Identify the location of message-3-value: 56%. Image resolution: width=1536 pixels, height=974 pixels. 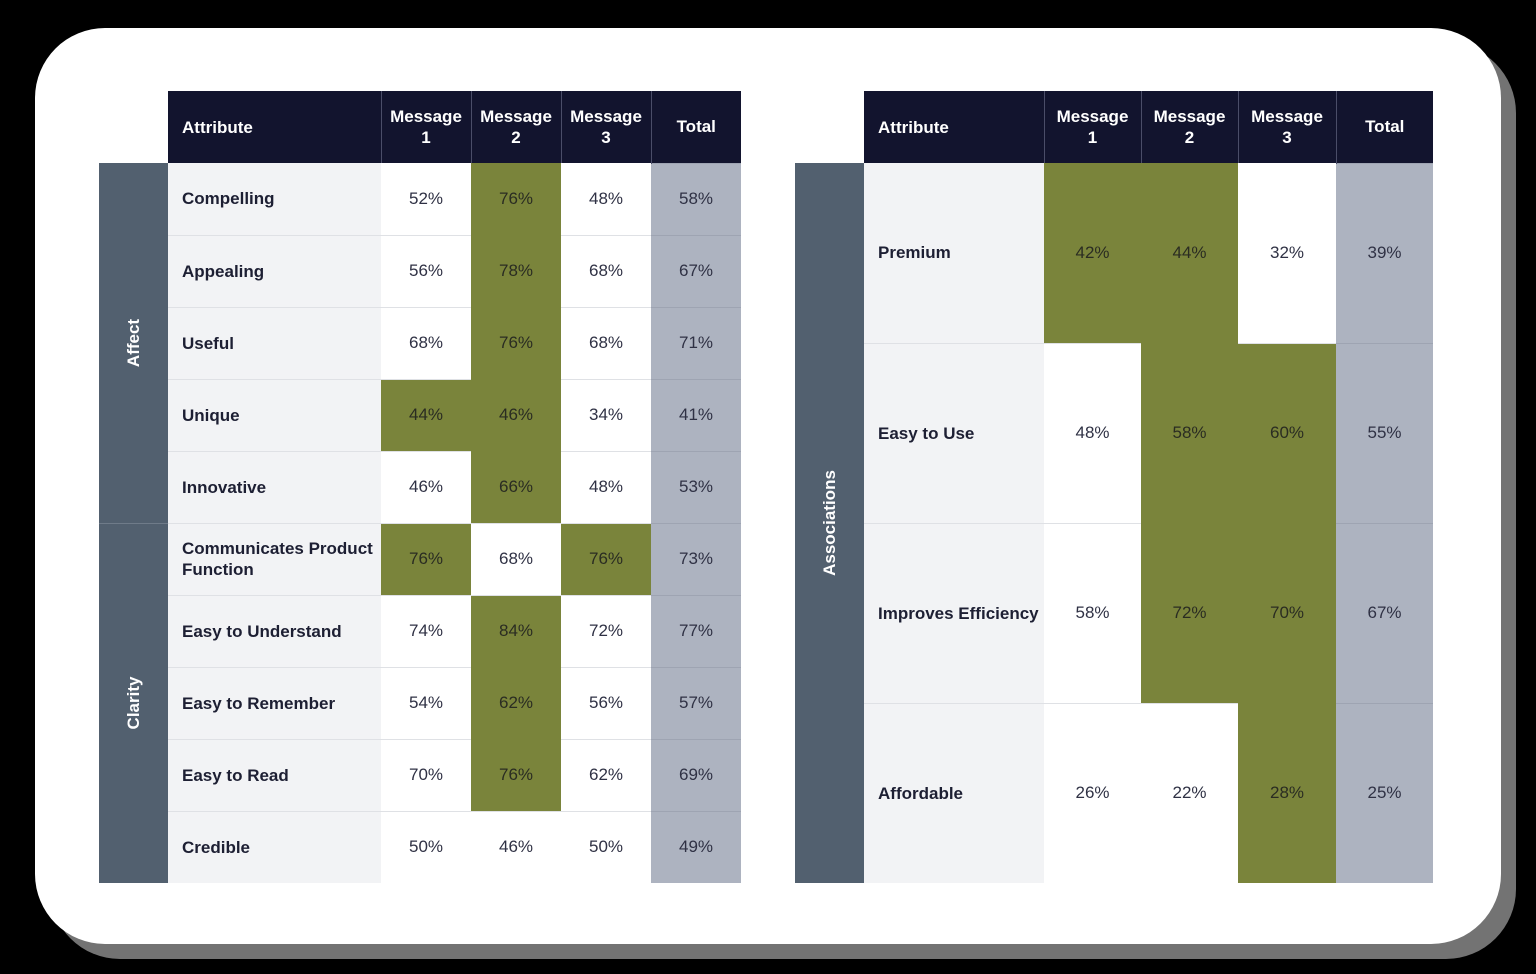
(606, 702).